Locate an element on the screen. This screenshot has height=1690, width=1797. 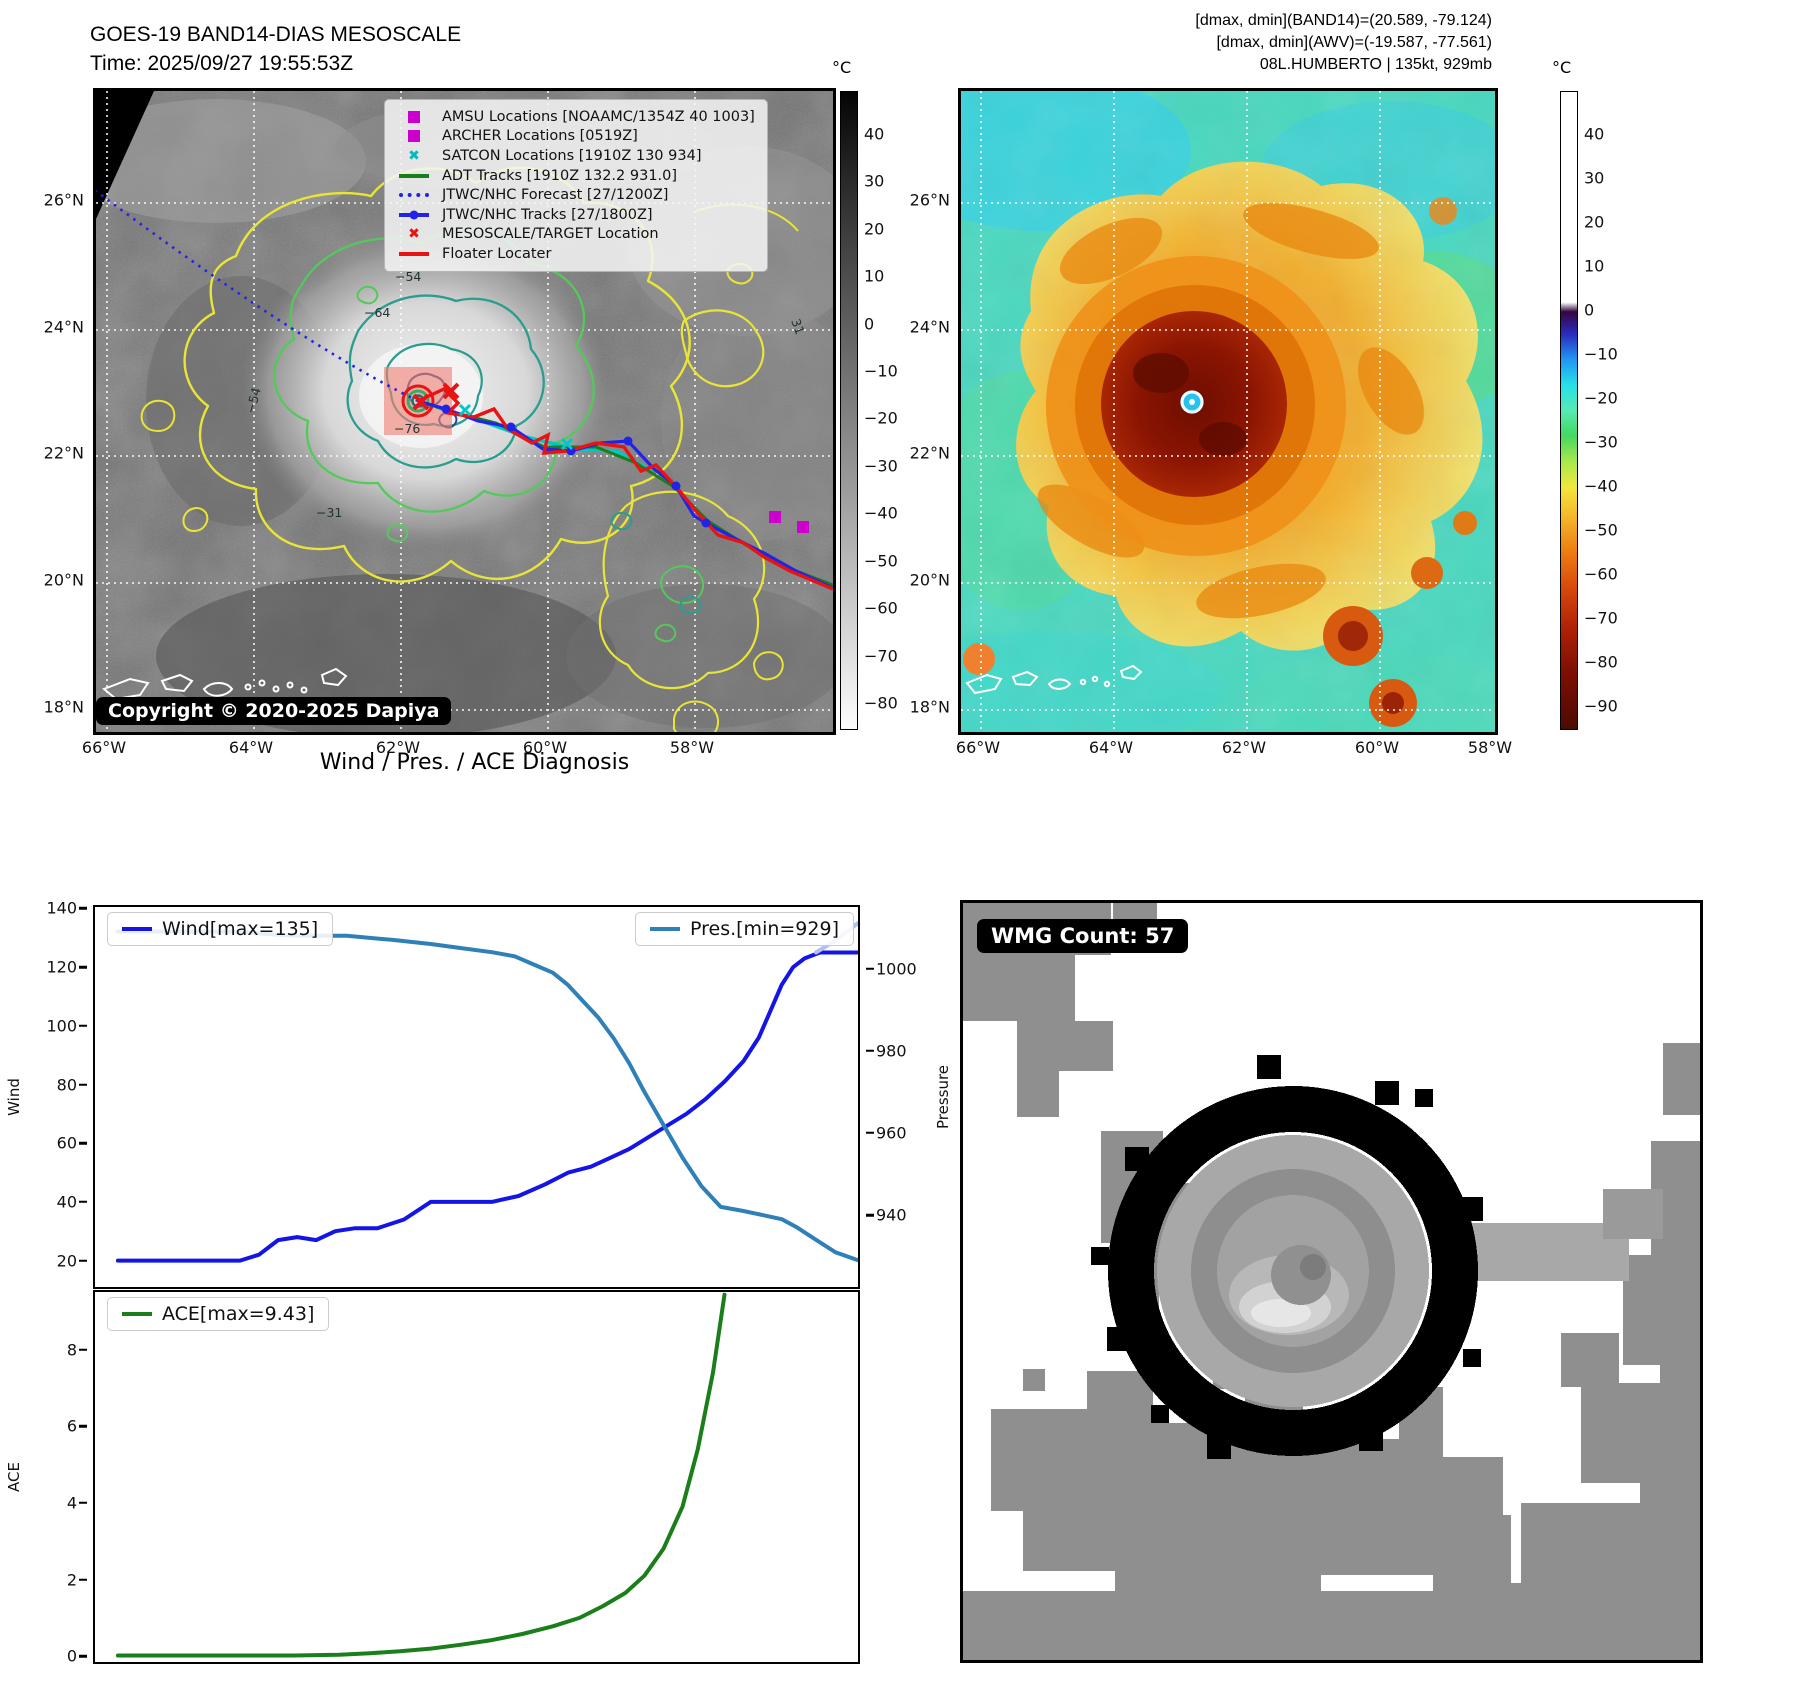
ace-legend-swatch is located at coordinates (137, 1314).